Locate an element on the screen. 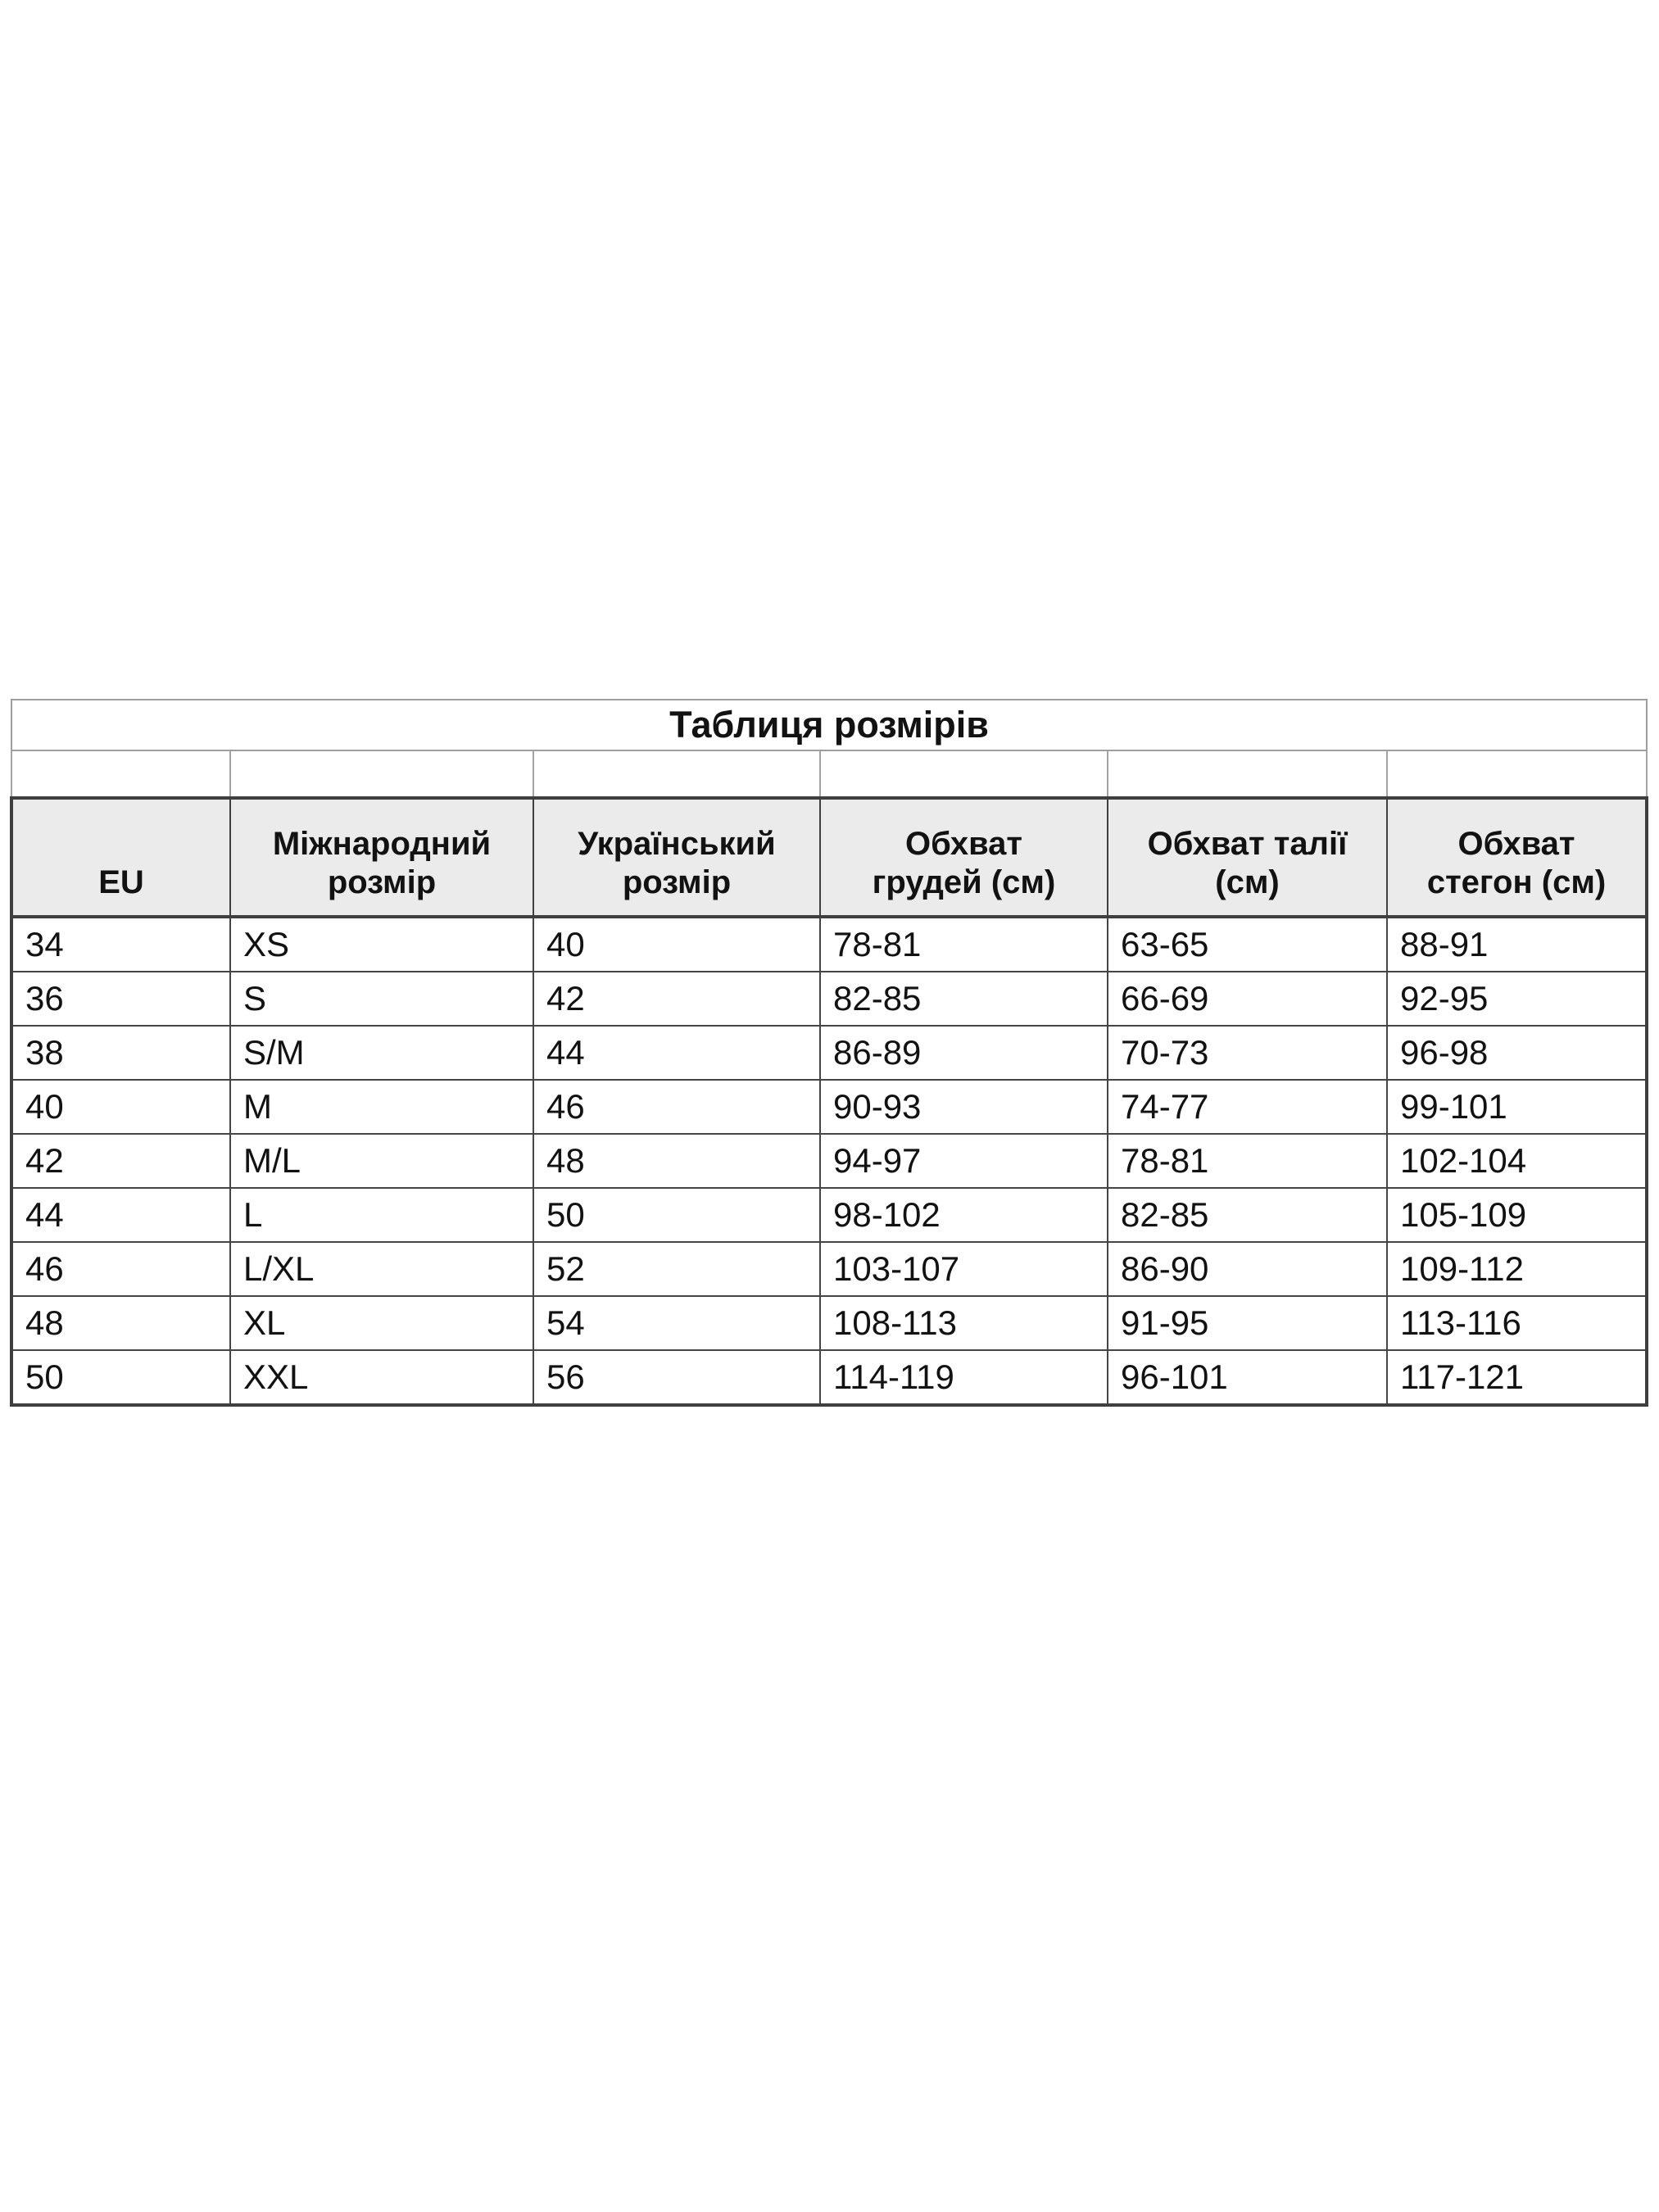  table-cell: 103-107 is located at coordinates (963, 1269).